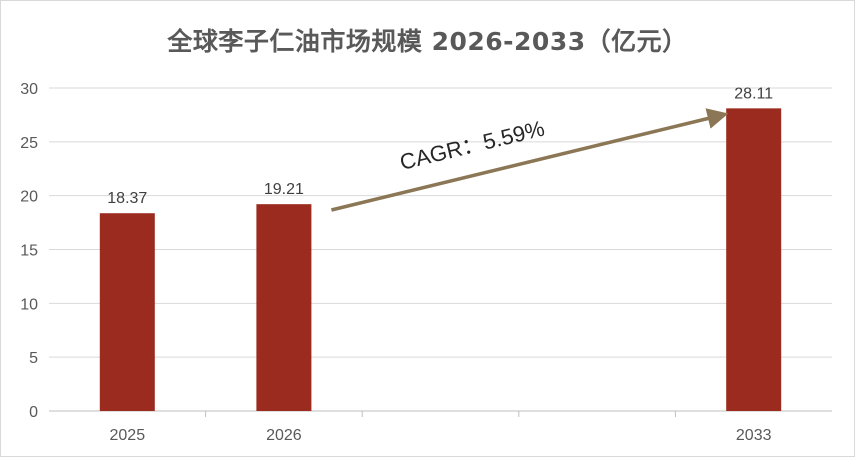  Describe the element at coordinates (29, 304) in the screenshot. I see `y-tick-label: 10` at that location.